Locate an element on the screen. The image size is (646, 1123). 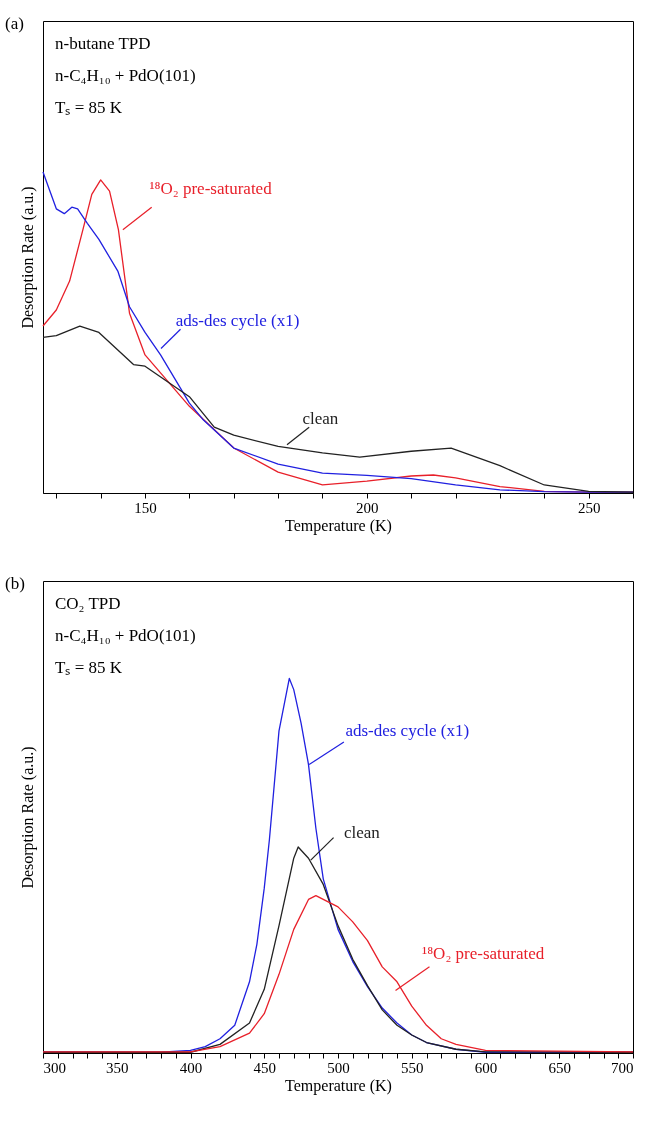
text: ads-des cycle (x1) is located at coordinates (407, 731).